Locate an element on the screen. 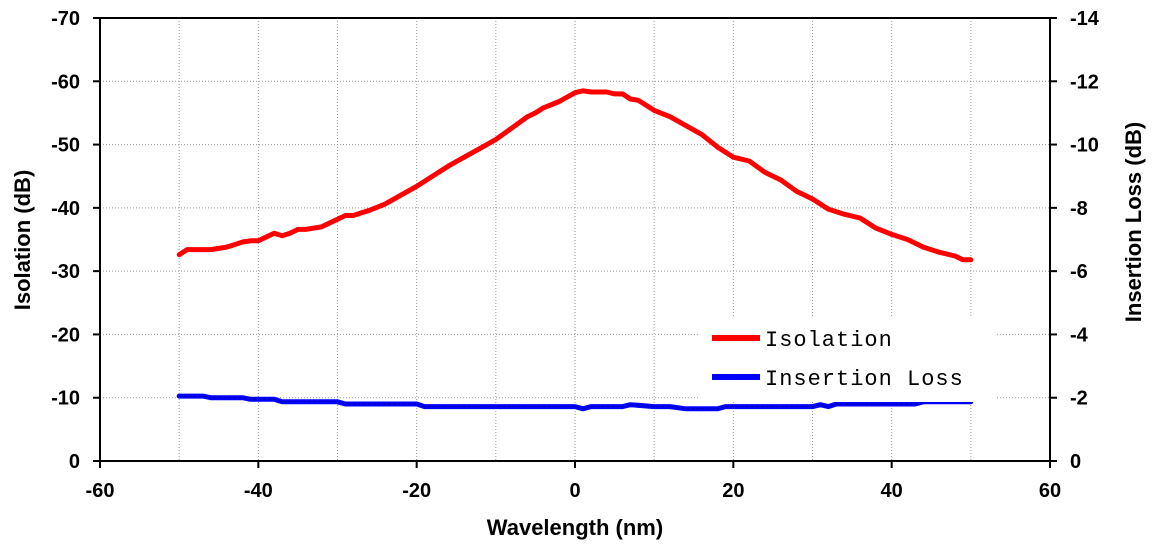 The width and height of the screenshot is (1152, 546). y2-tick-label: -4 is located at coordinates (1079, 335).